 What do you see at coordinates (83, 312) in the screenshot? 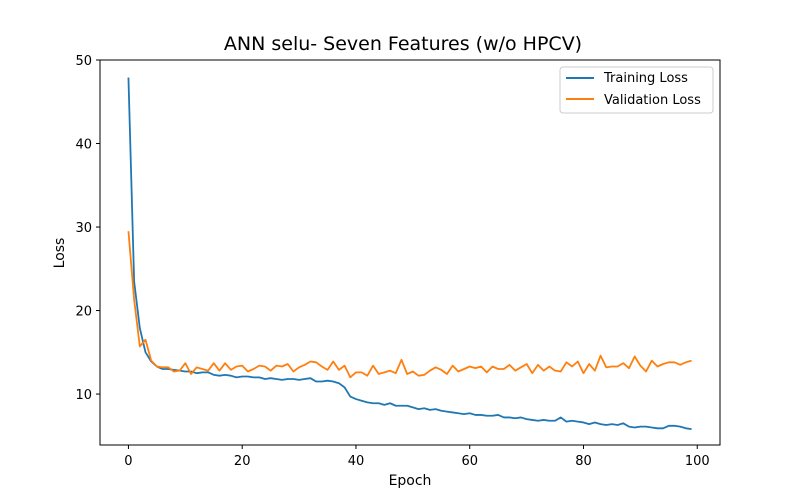
I see `y-tick-label: 20` at bounding box center [83, 312].